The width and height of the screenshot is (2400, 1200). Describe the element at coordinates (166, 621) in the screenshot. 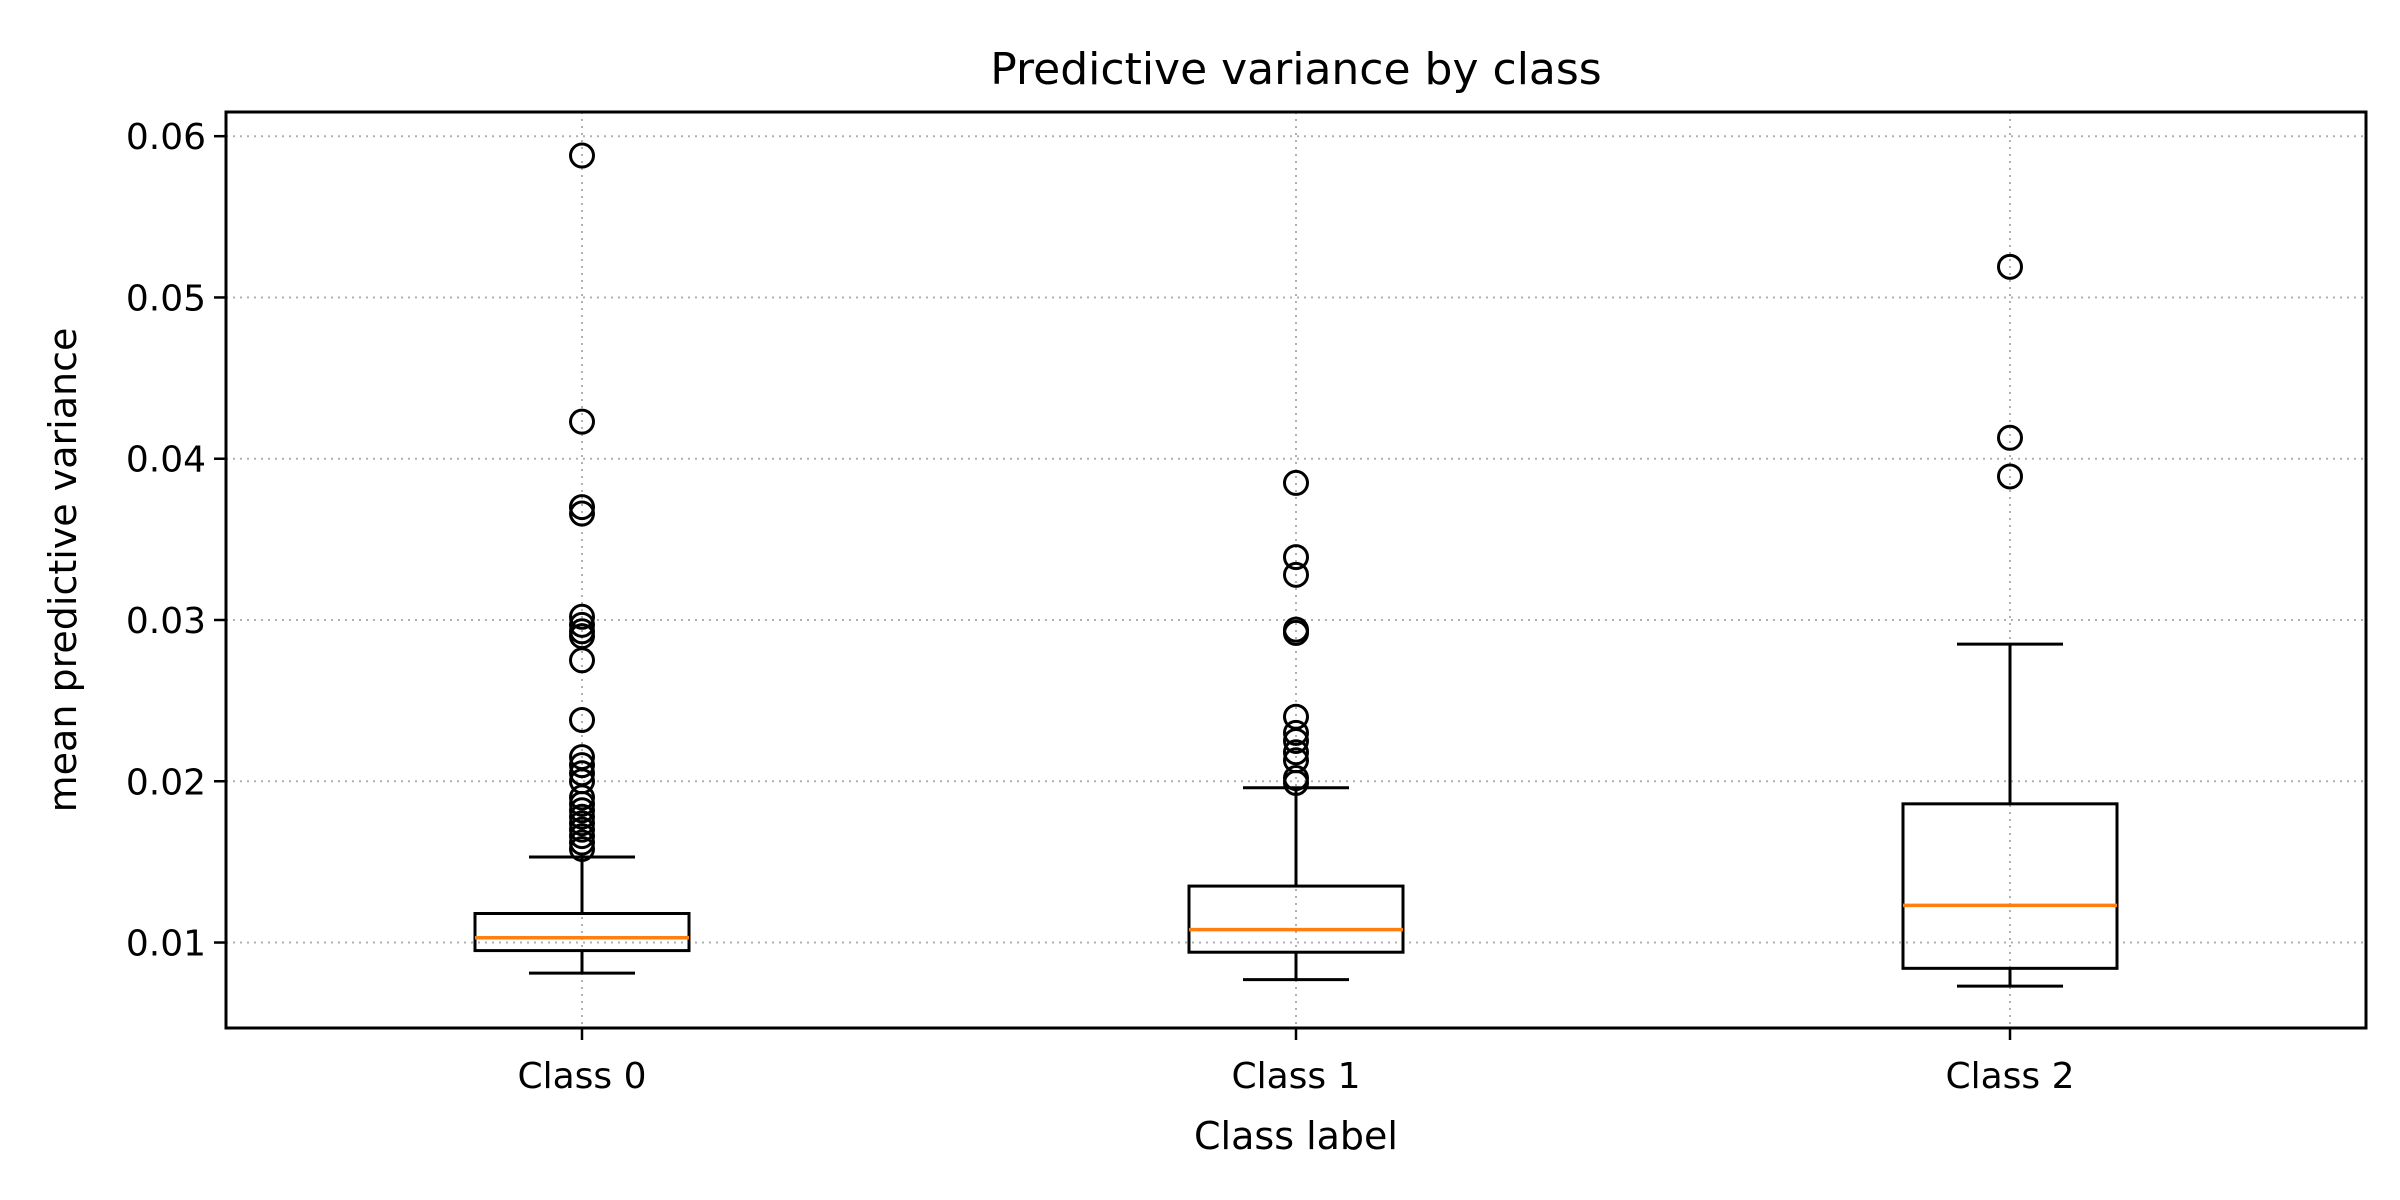

I see `y-tick-label: 0.03` at that location.